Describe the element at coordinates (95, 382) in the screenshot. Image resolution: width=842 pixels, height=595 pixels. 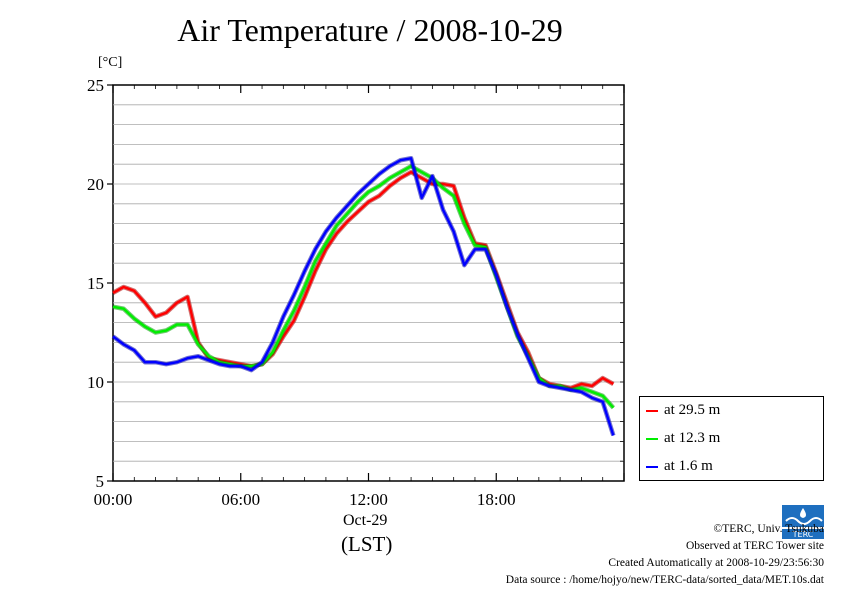
I see `y-tick-label: 10` at that location.